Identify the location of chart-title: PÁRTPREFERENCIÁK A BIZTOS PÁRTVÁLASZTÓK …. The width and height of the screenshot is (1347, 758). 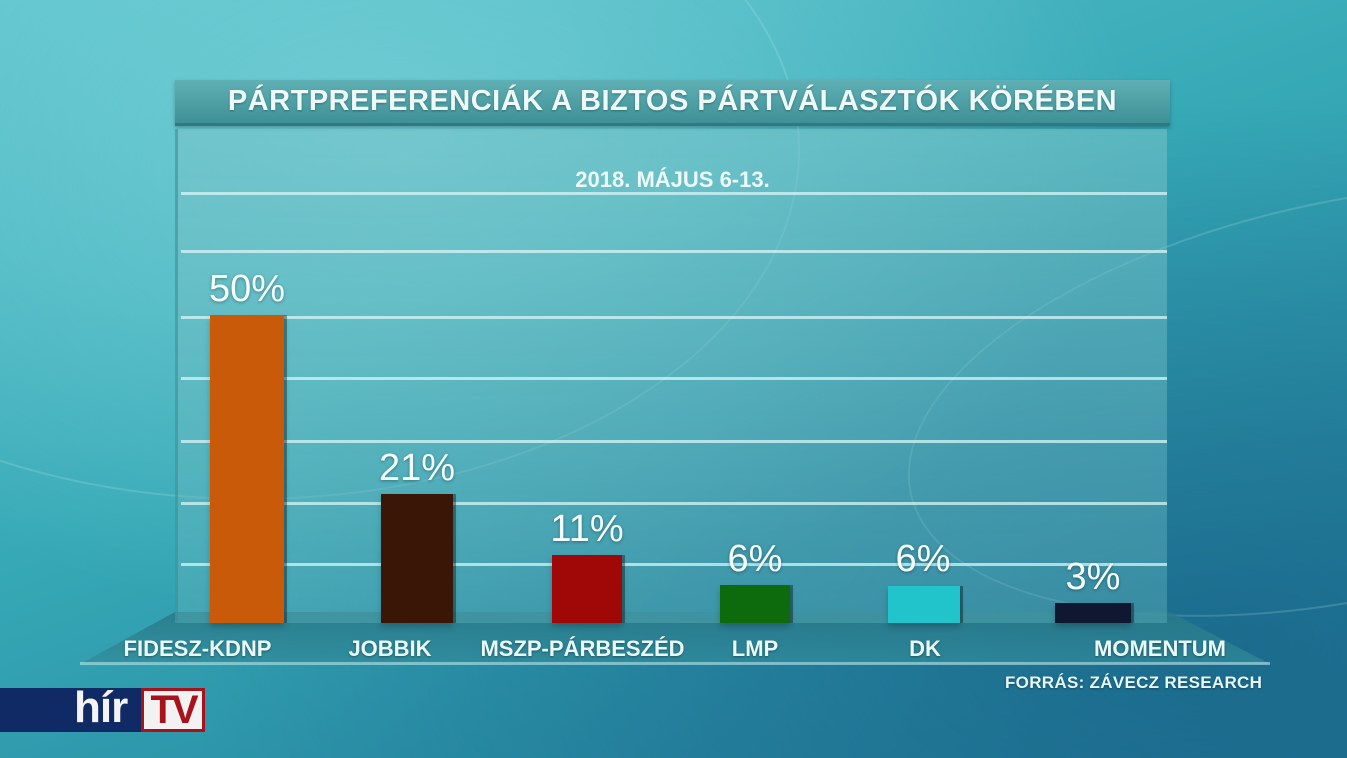
(672, 101).